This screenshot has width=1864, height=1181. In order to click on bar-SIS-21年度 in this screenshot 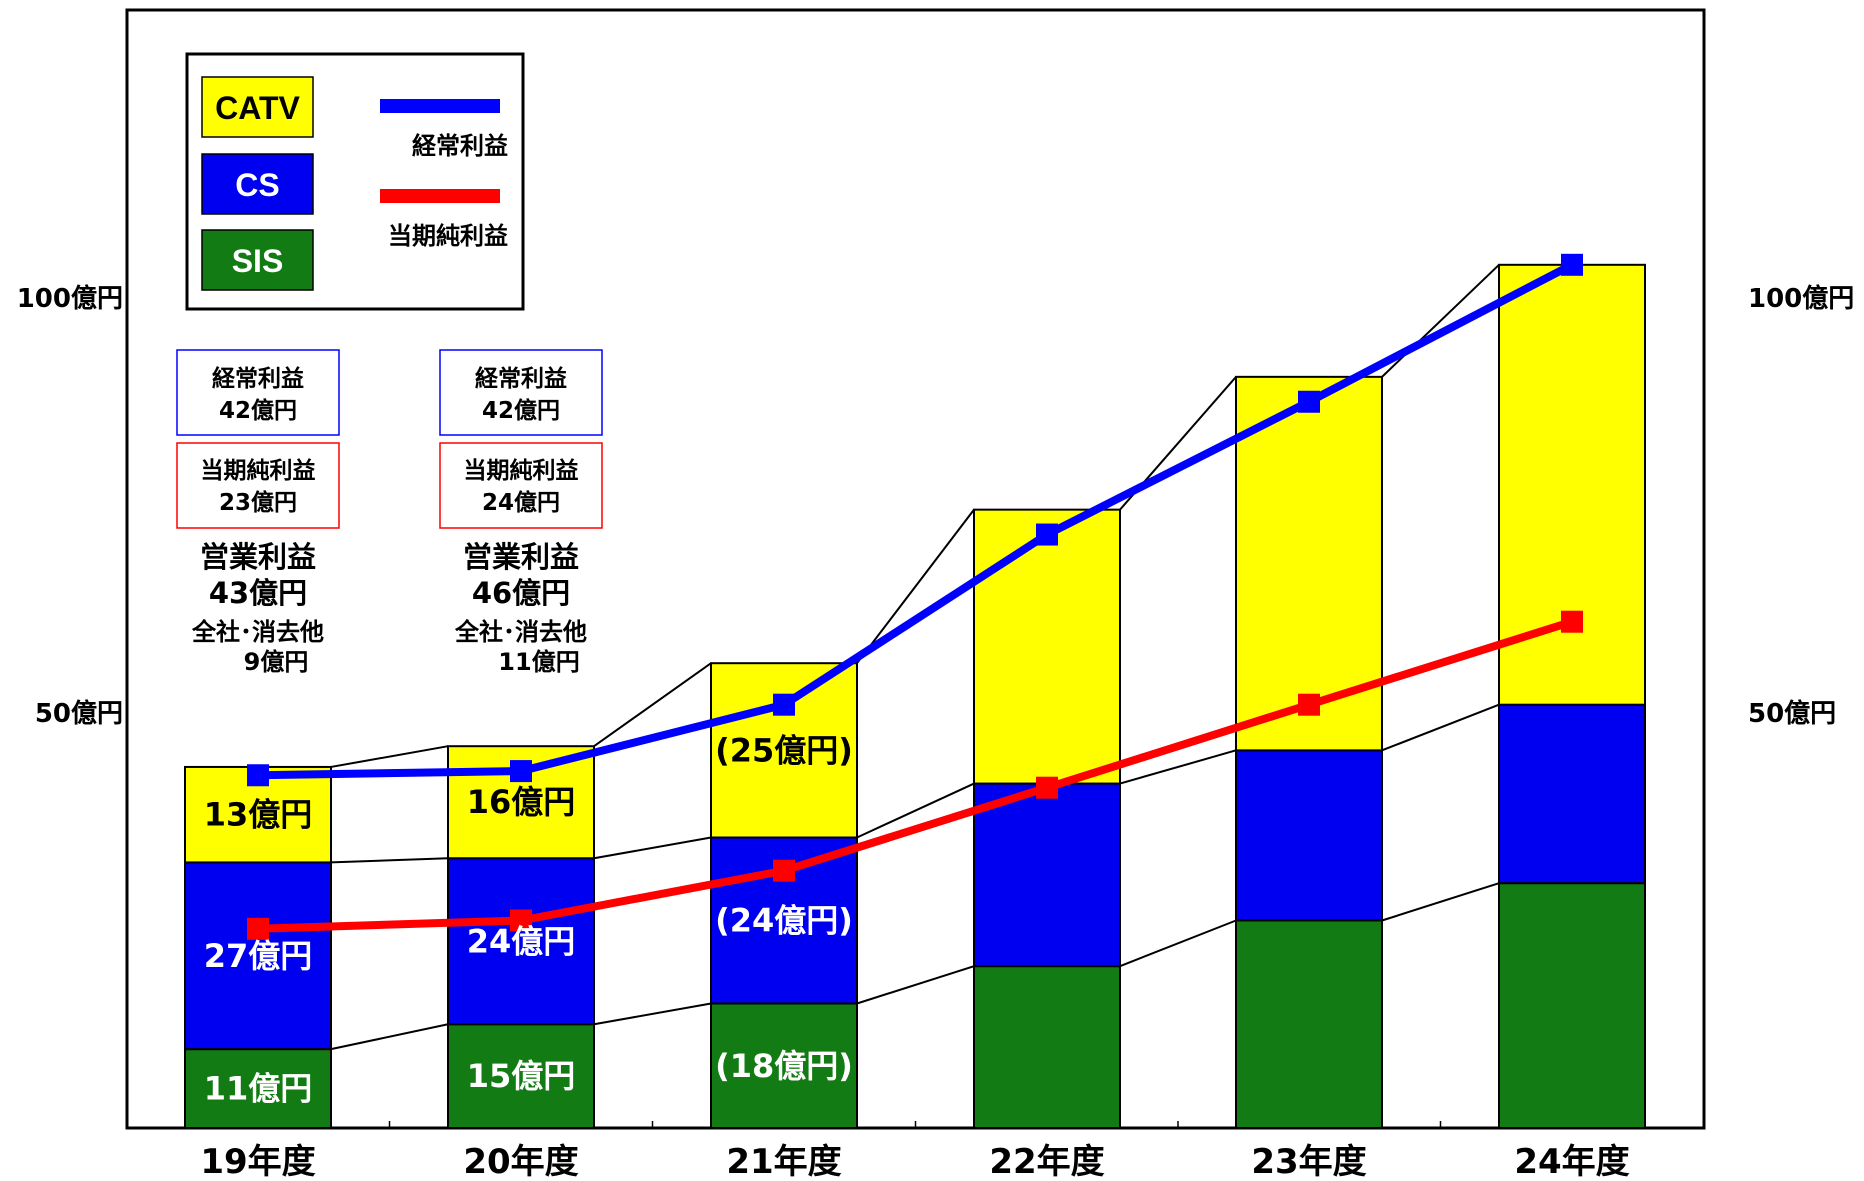, I will do `click(784, 1065)`.